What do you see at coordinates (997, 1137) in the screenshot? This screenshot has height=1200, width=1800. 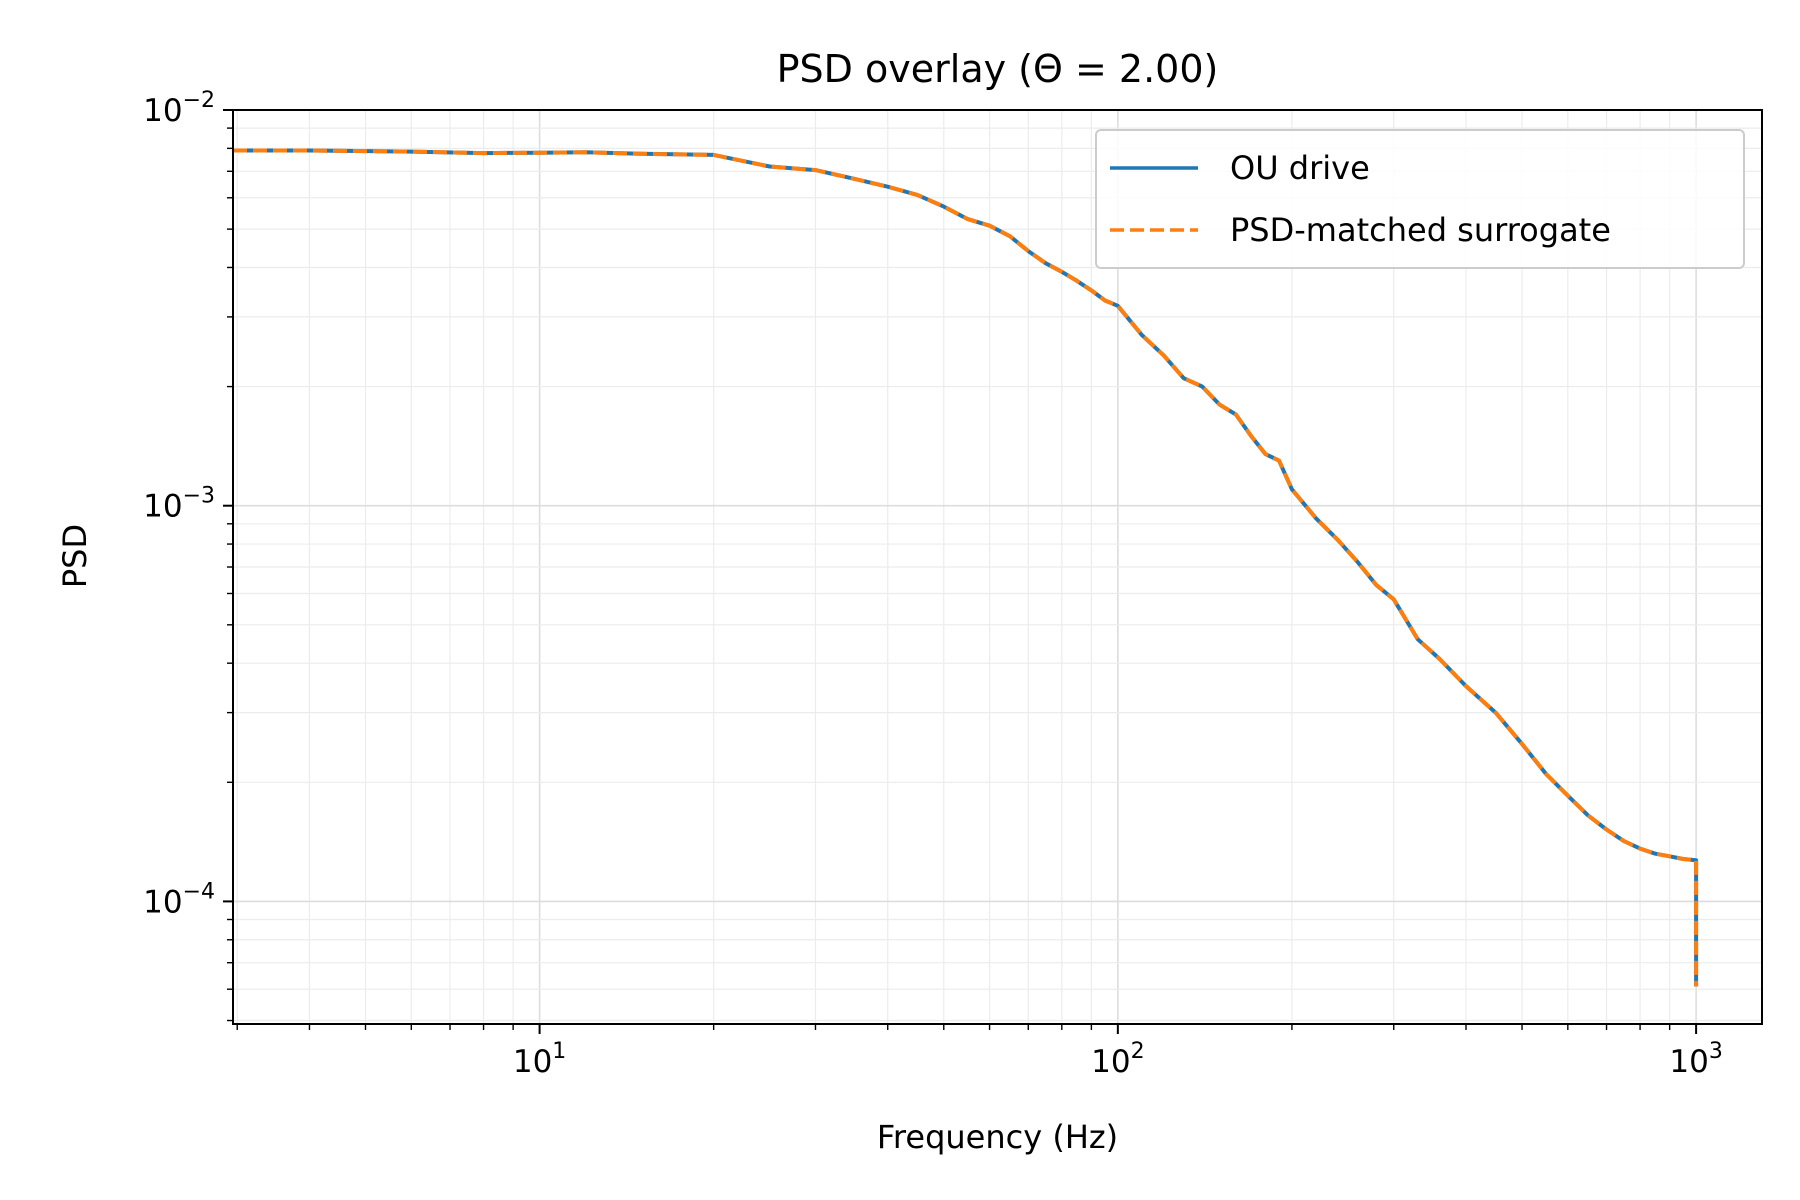 I see `x-axis-title: Frequency (Hz)` at bounding box center [997, 1137].